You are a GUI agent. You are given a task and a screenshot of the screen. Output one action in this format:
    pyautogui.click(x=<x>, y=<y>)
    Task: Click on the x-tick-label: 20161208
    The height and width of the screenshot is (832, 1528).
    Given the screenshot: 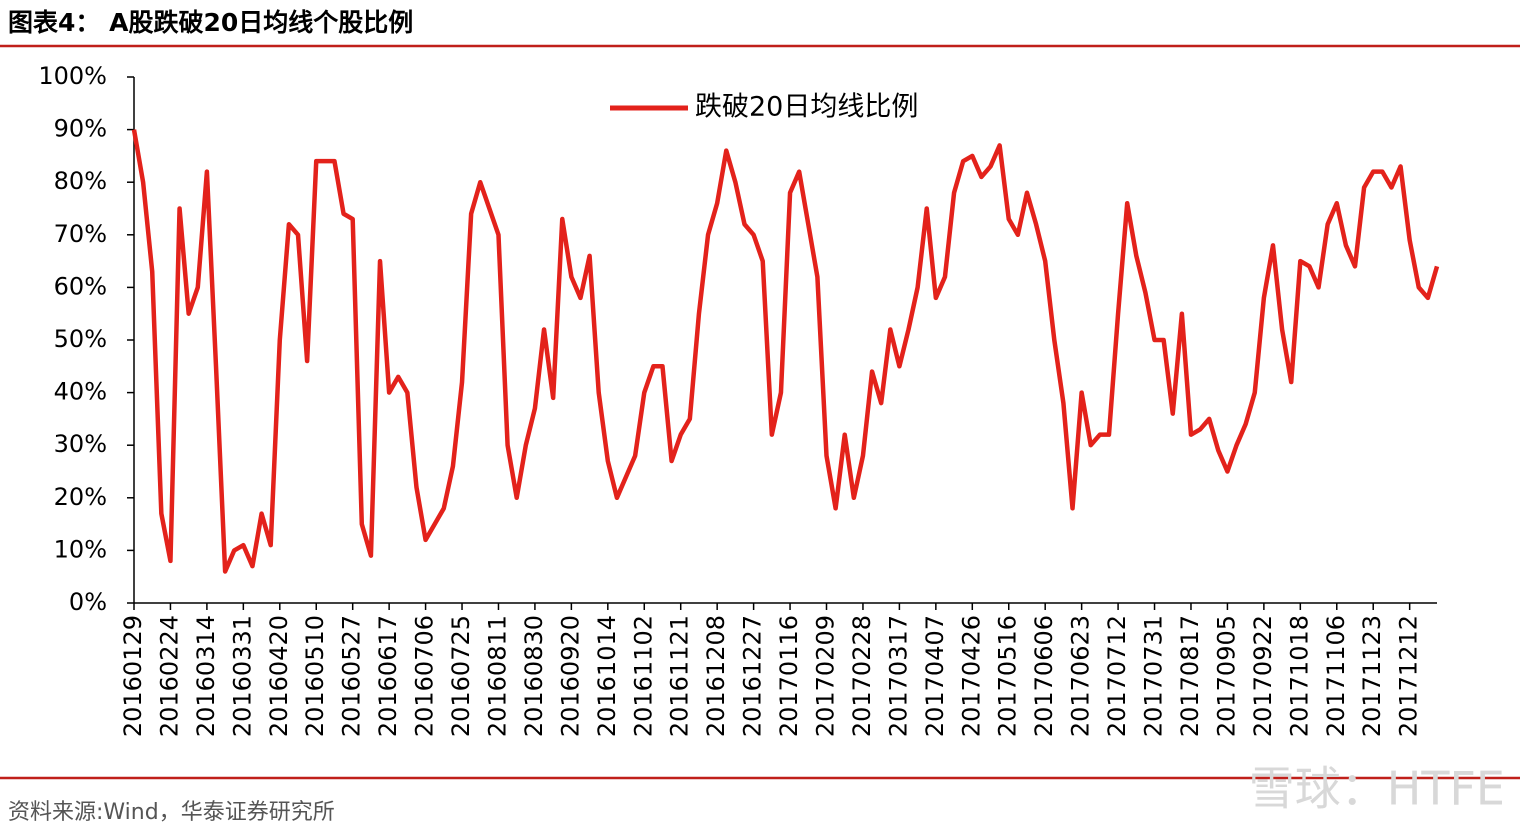 What is the action you would take?
    pyautogui.click(x=716, y=676)
    